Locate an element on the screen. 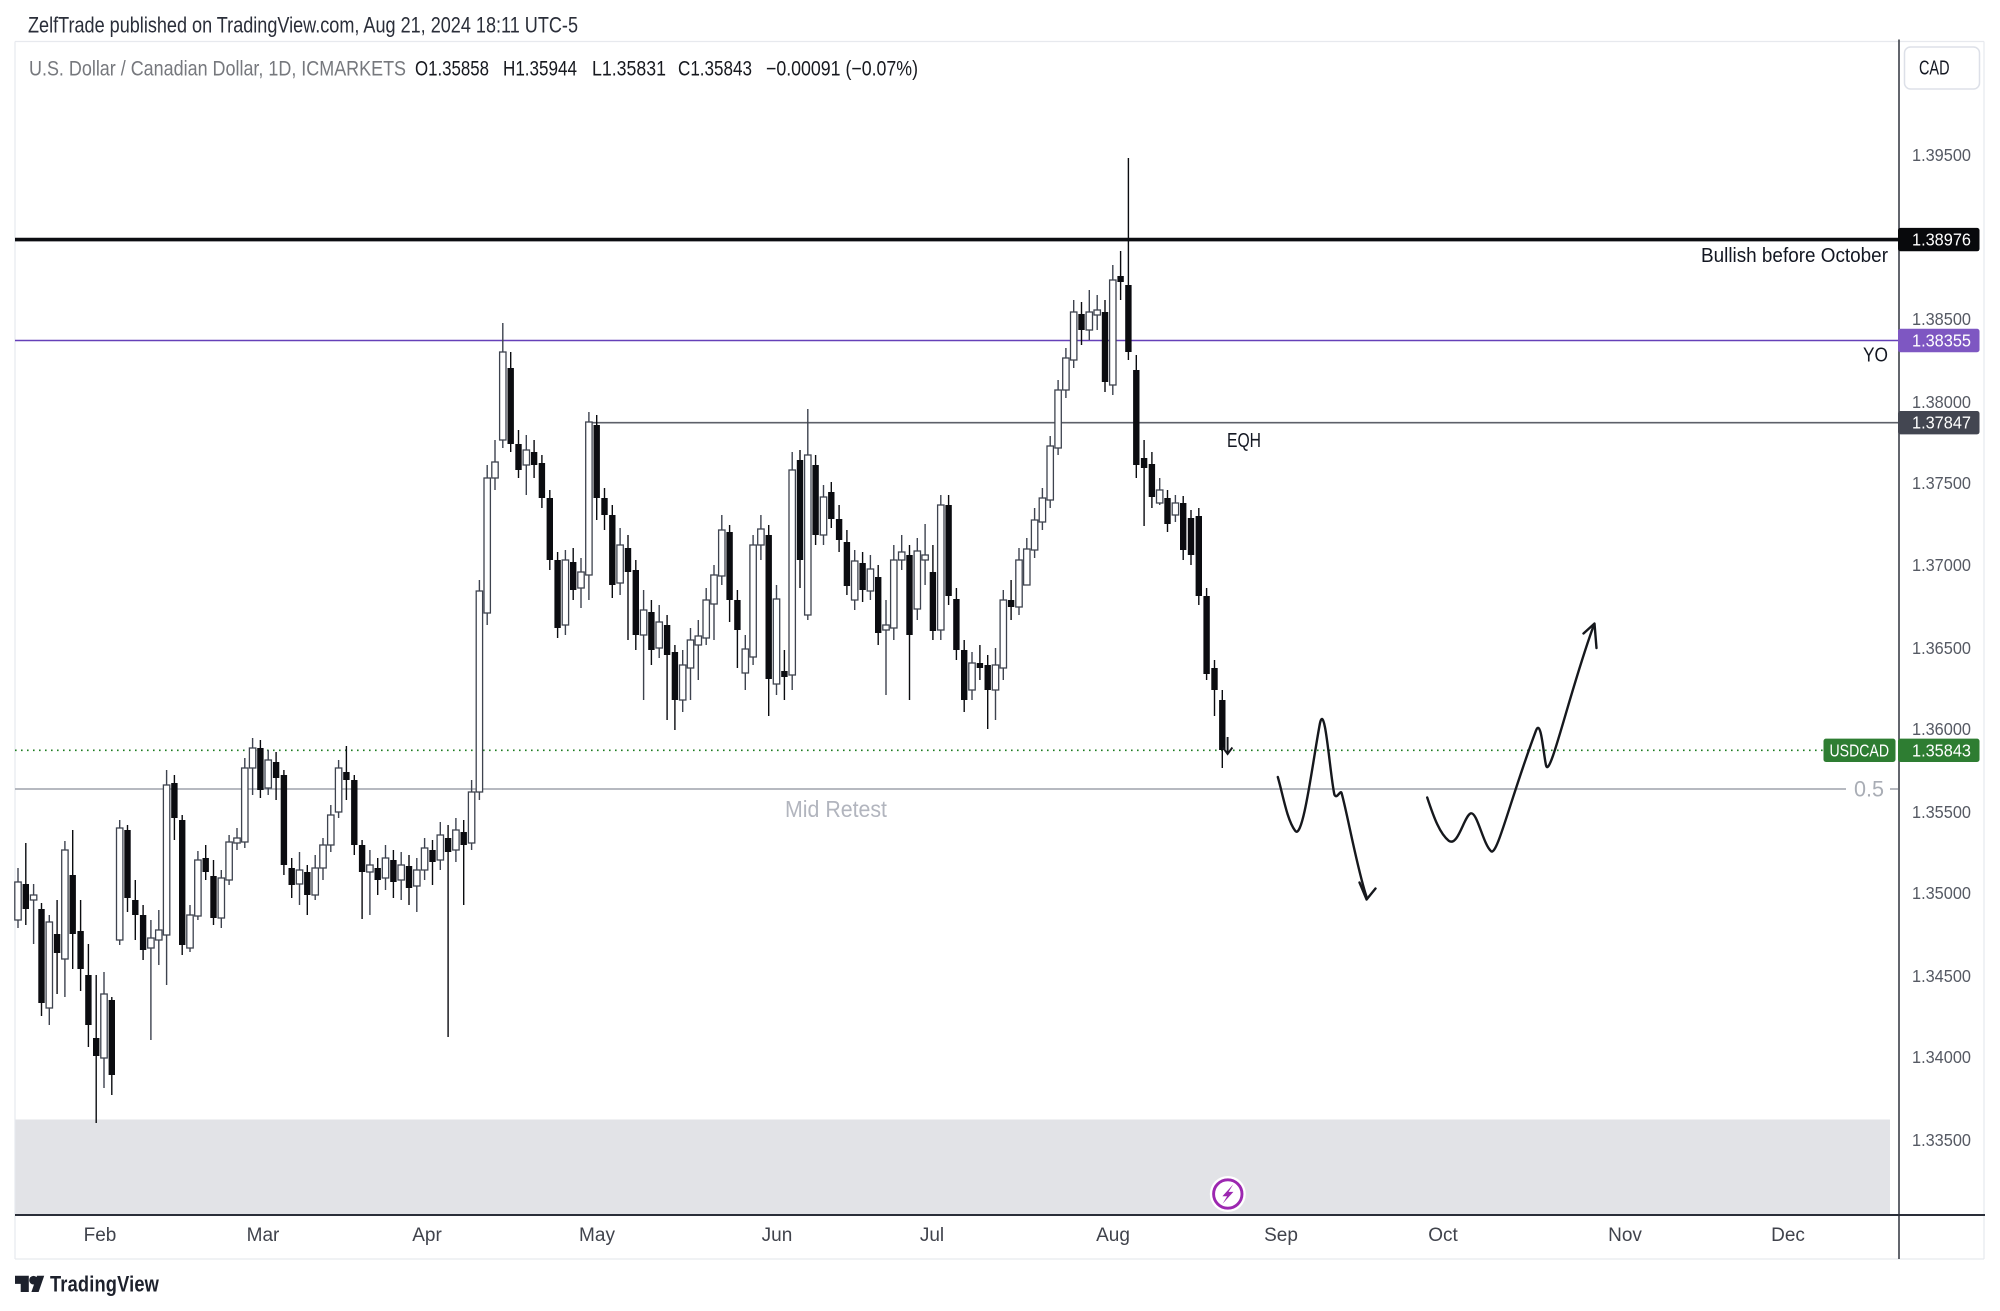  svg-text: Dec is located at coordinates (1788, 1235).